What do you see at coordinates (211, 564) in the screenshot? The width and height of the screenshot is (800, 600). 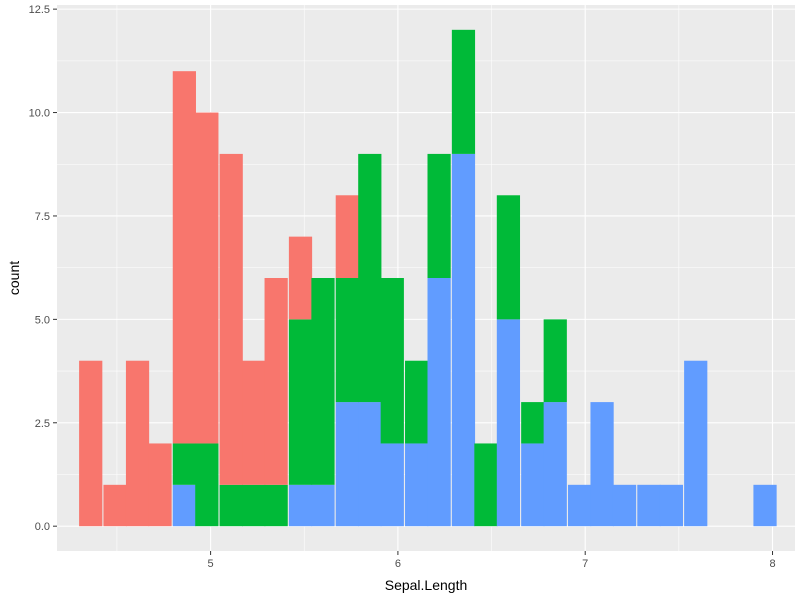 I see `x-tick-label: 5` at bounding box center [211, 564].